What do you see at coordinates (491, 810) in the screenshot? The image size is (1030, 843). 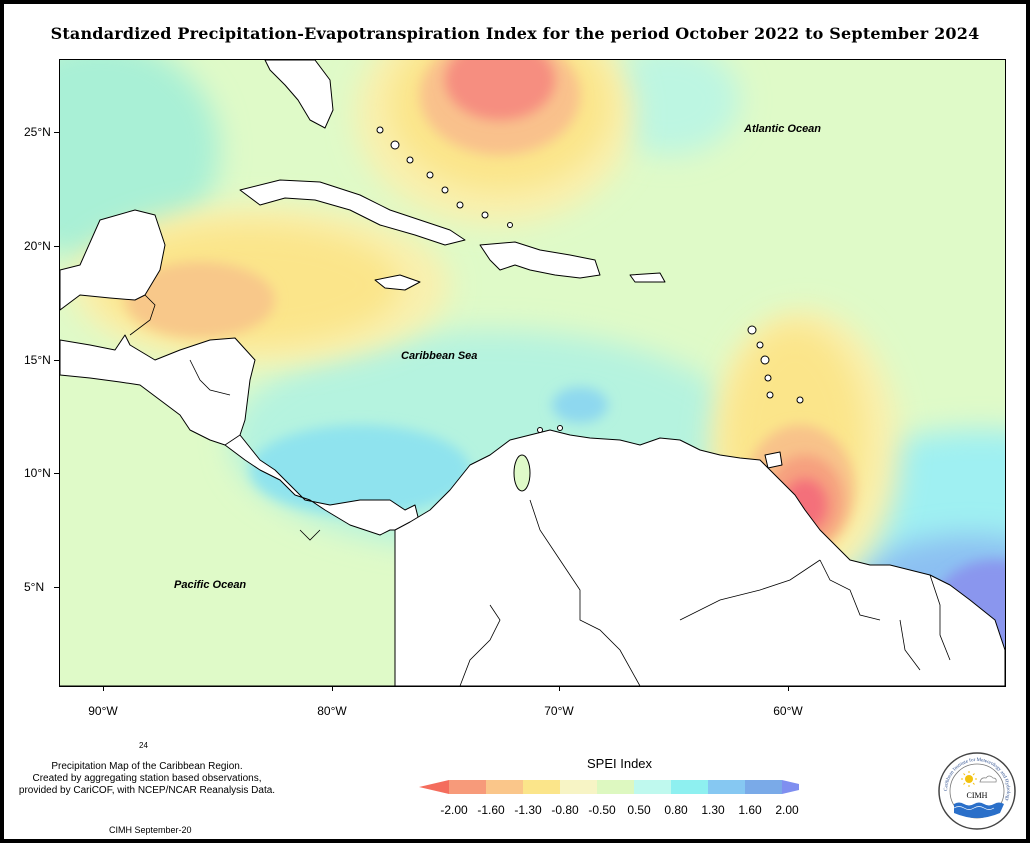 I see `legend-tick: -1.60` at bounding box center [491, 810].